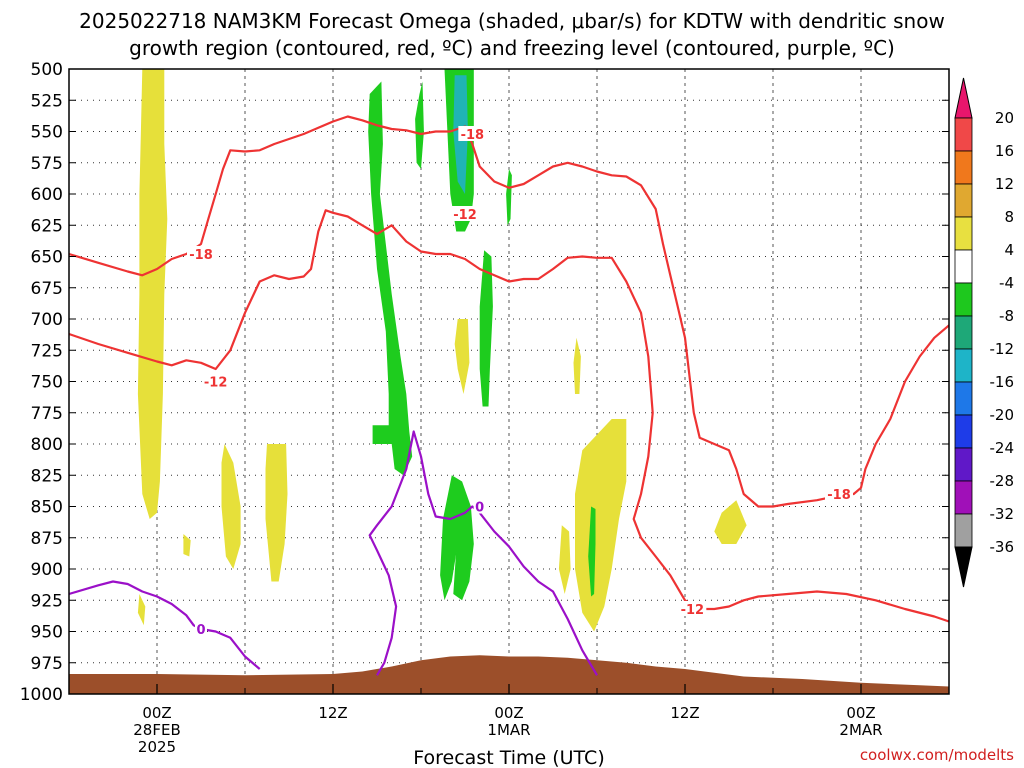  Describe the element at coordinates (1006, 316) in the screenshot. I see `colorbar-label: -8` at that location.